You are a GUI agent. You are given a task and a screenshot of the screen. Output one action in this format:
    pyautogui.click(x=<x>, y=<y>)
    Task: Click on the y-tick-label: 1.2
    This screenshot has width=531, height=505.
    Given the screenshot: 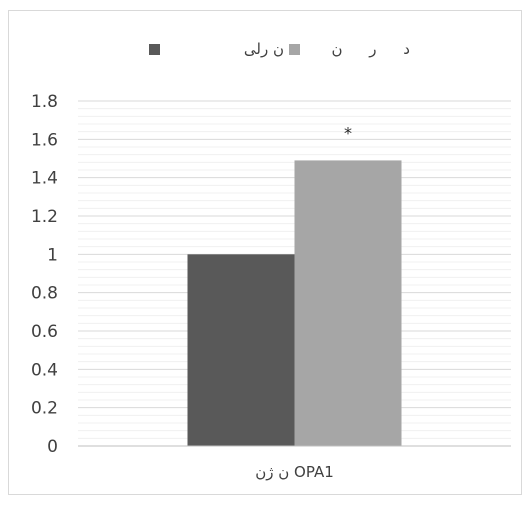 What is the action you would take?
    pyautogui.click(x=44, y=217)
    